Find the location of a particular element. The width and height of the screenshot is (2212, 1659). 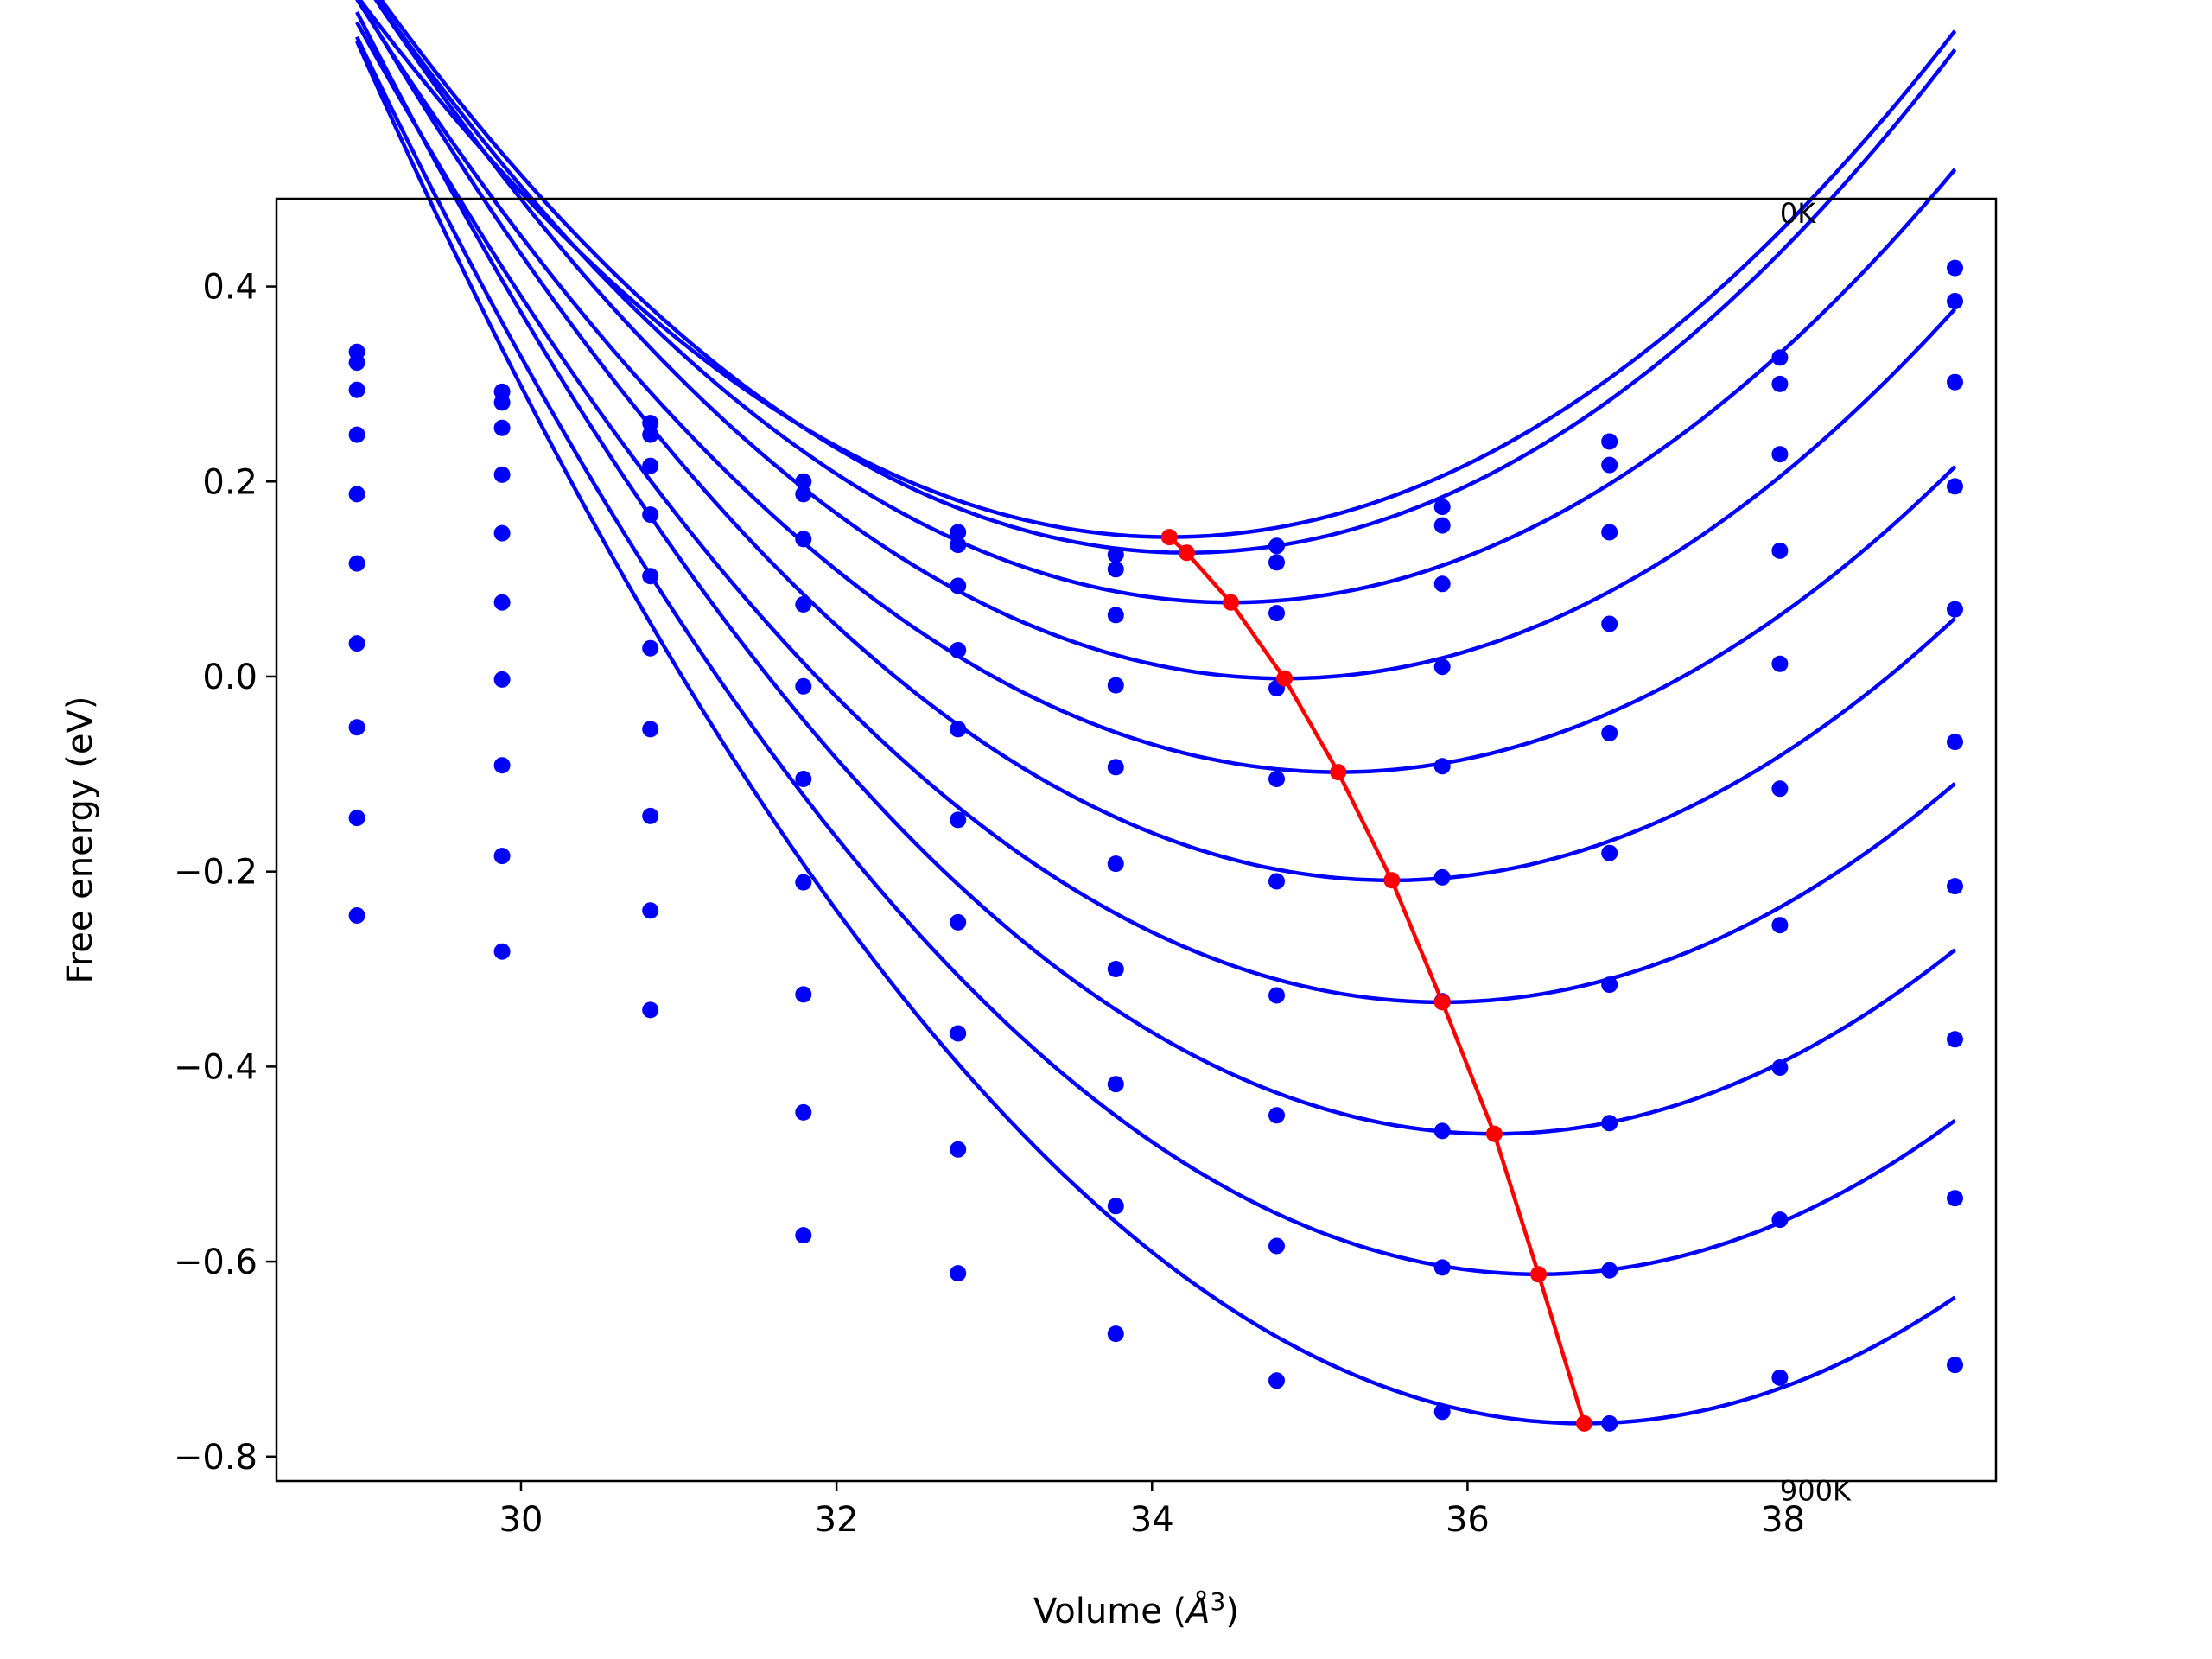

annotation-0k: 0K is located at coordinates (1798, 213).